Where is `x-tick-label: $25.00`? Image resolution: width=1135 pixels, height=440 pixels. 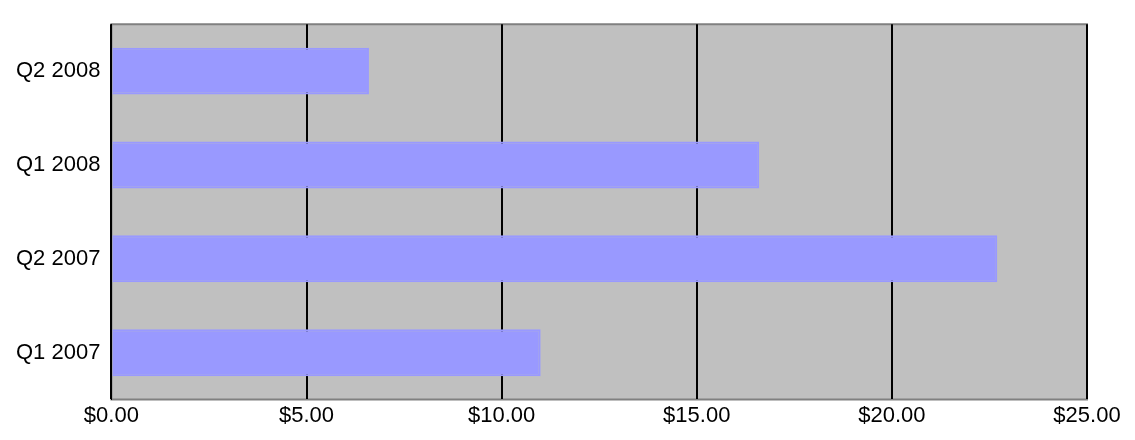 x-tick-label: $25.00 is located at coordinates (1087, 414).